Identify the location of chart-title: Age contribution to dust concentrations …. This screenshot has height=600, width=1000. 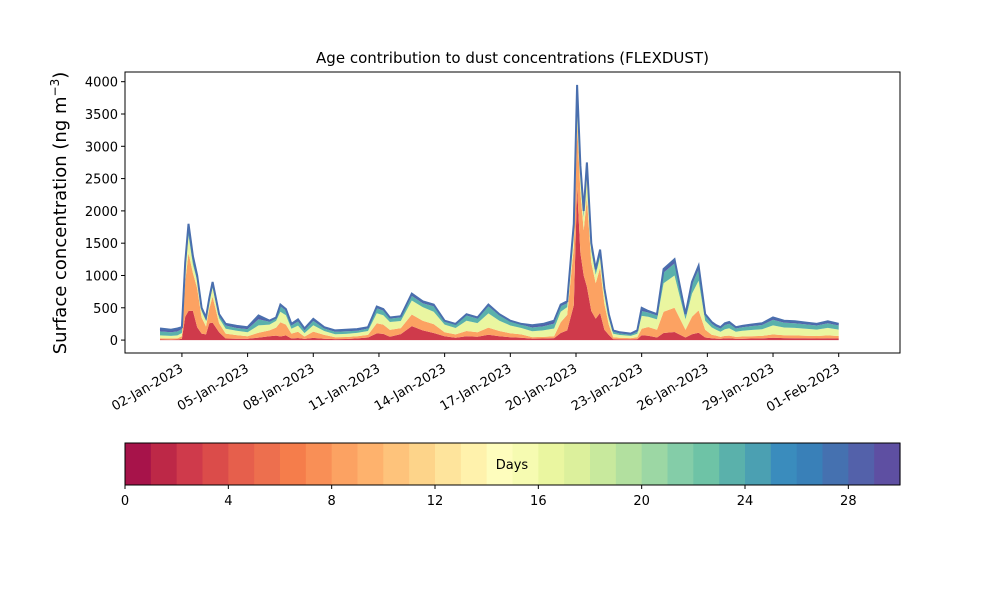
(512, 58).